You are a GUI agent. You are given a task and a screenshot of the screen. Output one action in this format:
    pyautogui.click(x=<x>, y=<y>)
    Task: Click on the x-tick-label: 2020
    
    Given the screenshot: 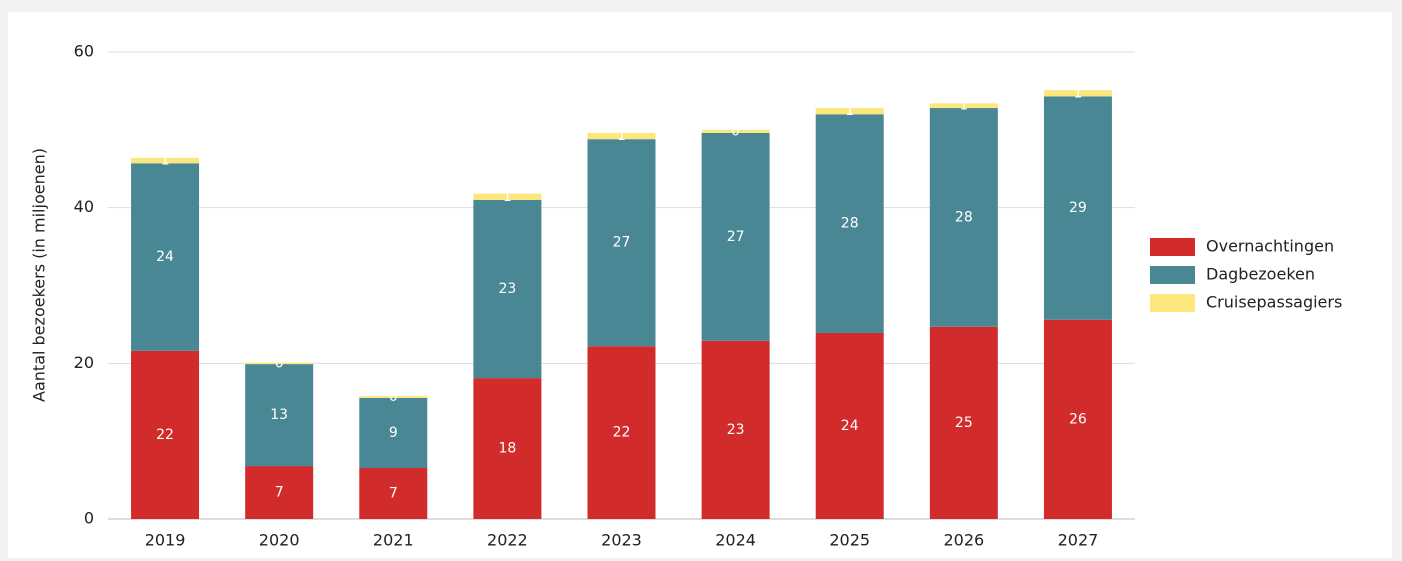 What is the action you would take?
    pyautogui.click(x=279, y=540)
    